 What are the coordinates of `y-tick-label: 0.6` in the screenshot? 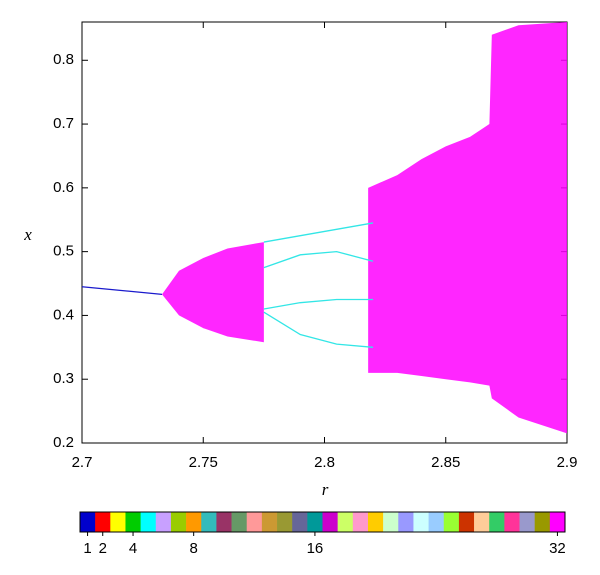 It's located at (63, 187).